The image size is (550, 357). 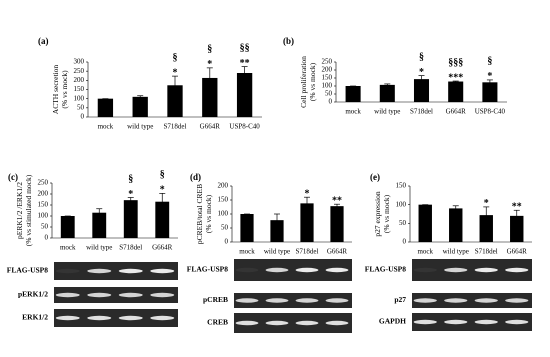 What do you see at coordinates (327, 62) in the screenshot?
I see `y-tick-label: 250` at bounding box center [327, 62].